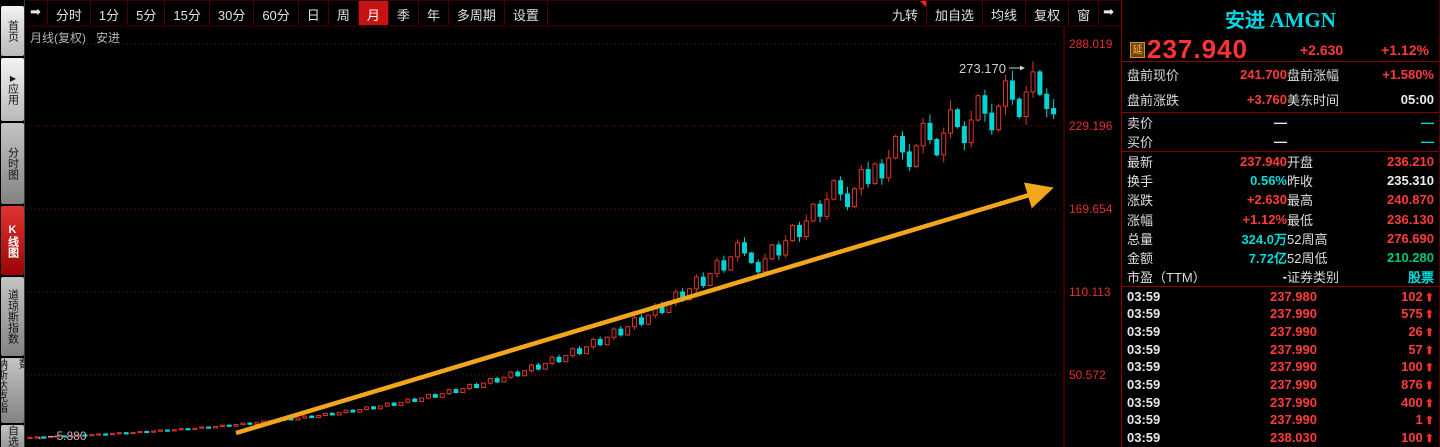 This screenshot has width=1440, height=447. What do you see at coordinates (12, 31) in the screenshot?
I see `sidebar-tab-首页: 首页` at bounding box center [12, 31].